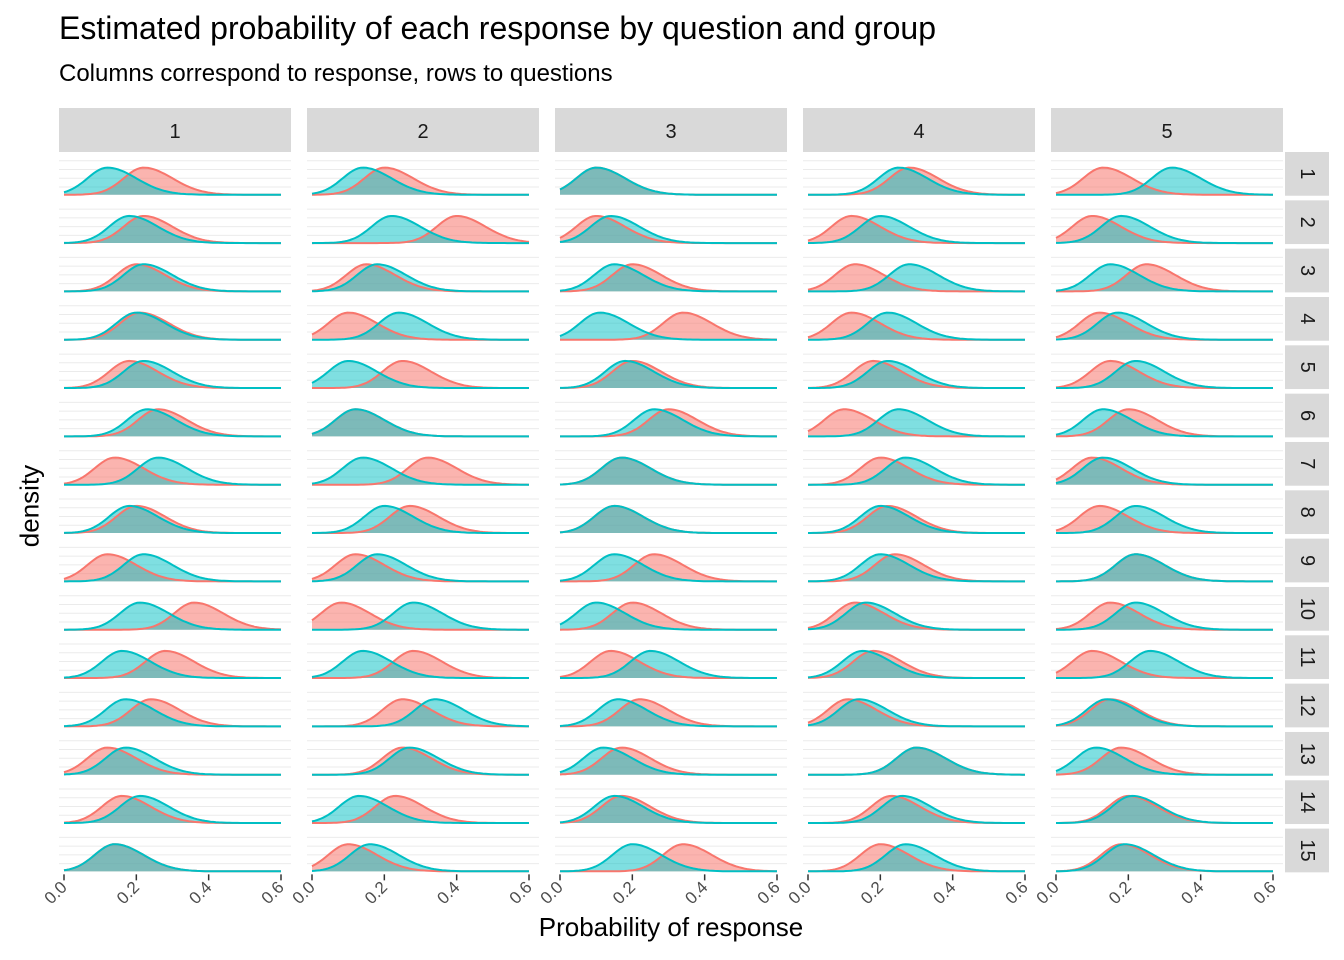 The height and width of the screenshot is (960, 1344). Describe the element at coordinates (916, 664) in the screenshot. I see `density-area-group-b-r11-c4` at that location.